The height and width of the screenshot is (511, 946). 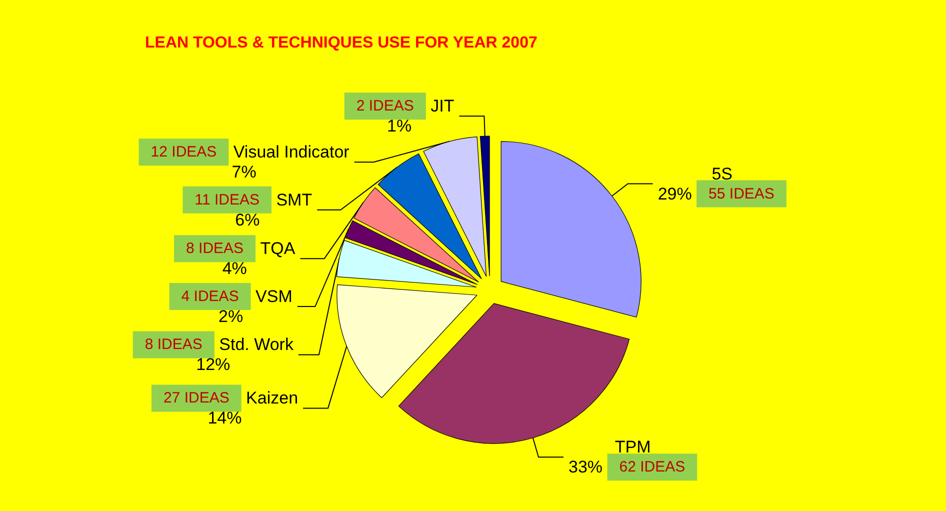 What do you see at coordinates (244, 172) in the screenshot?
I see `text: 7%` at bounding box center [244, 172].